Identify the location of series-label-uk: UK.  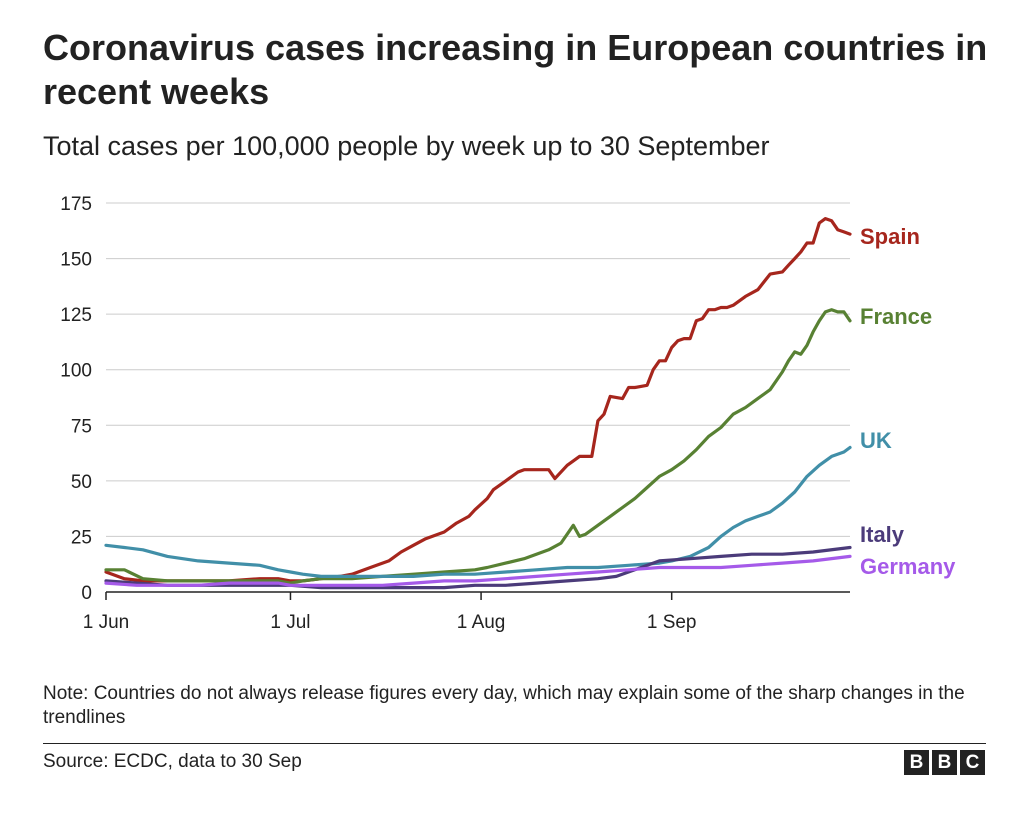
(876, 440).